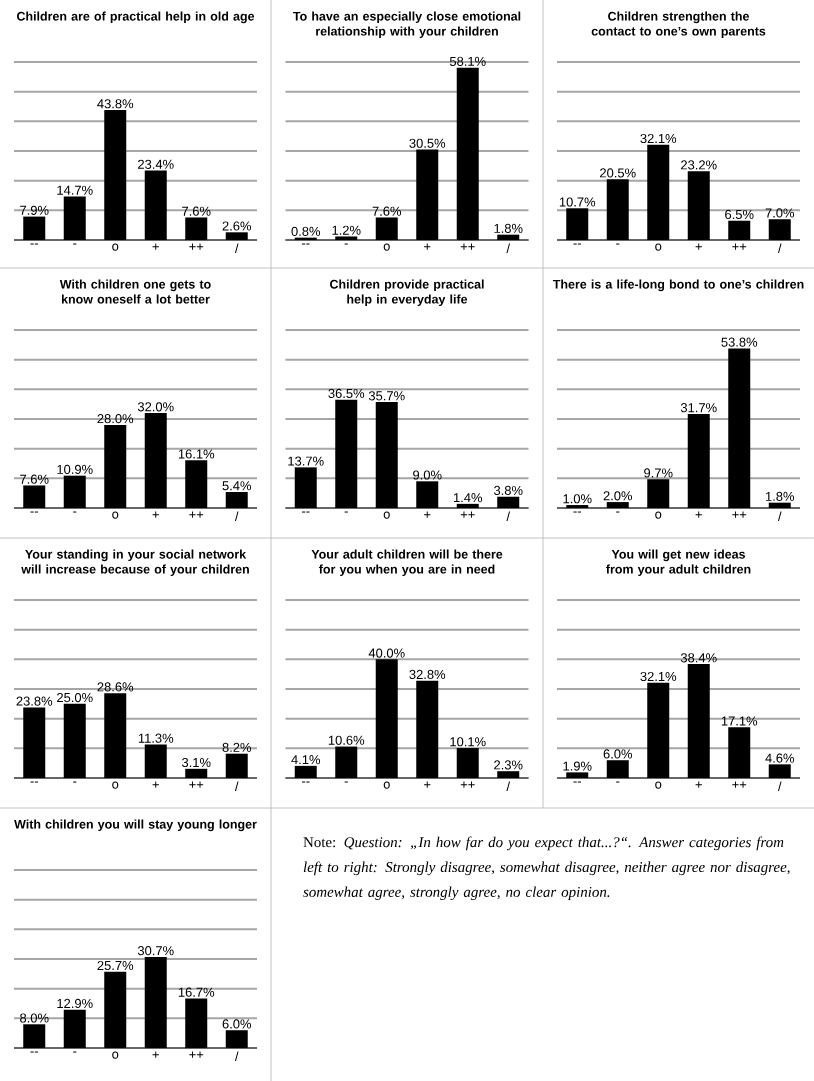 The width and height of the screenshot is (814, 1081). Describe the element at coordinates (427, 143) in the screenshot. I see `data-label: 30.5%` at that location.